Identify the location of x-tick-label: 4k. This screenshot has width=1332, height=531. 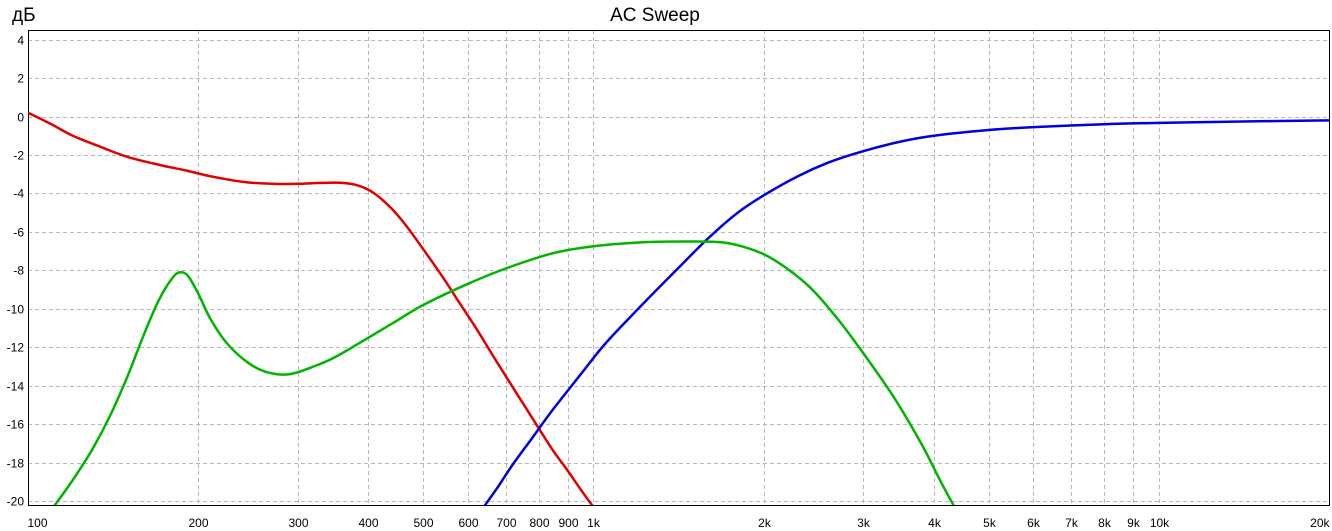
(935, 523).